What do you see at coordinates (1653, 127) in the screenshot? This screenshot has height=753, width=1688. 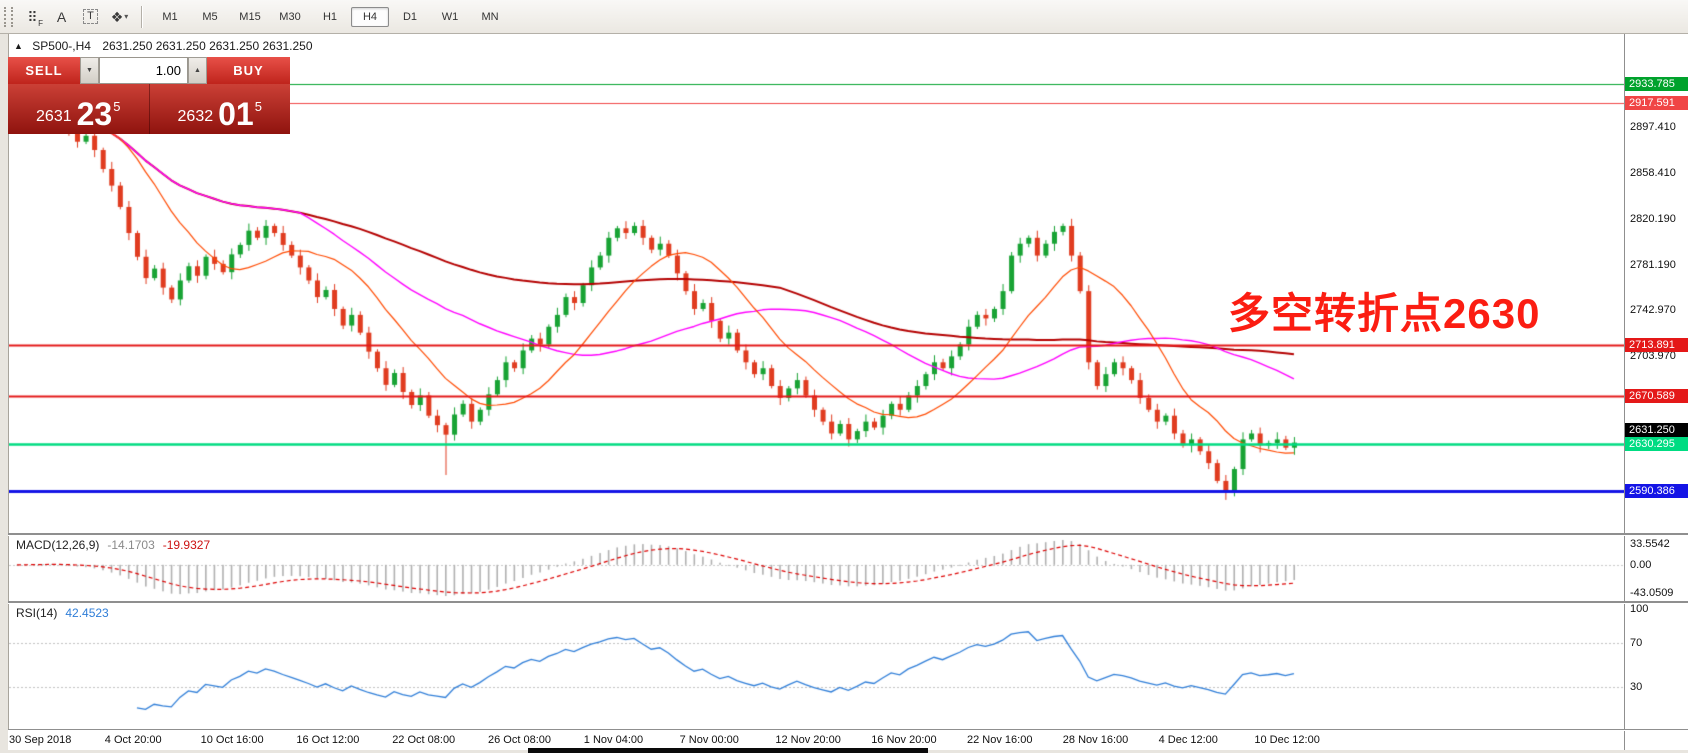 I see `price-axis-label: 2897.410` at bounding box center [1653, 127].